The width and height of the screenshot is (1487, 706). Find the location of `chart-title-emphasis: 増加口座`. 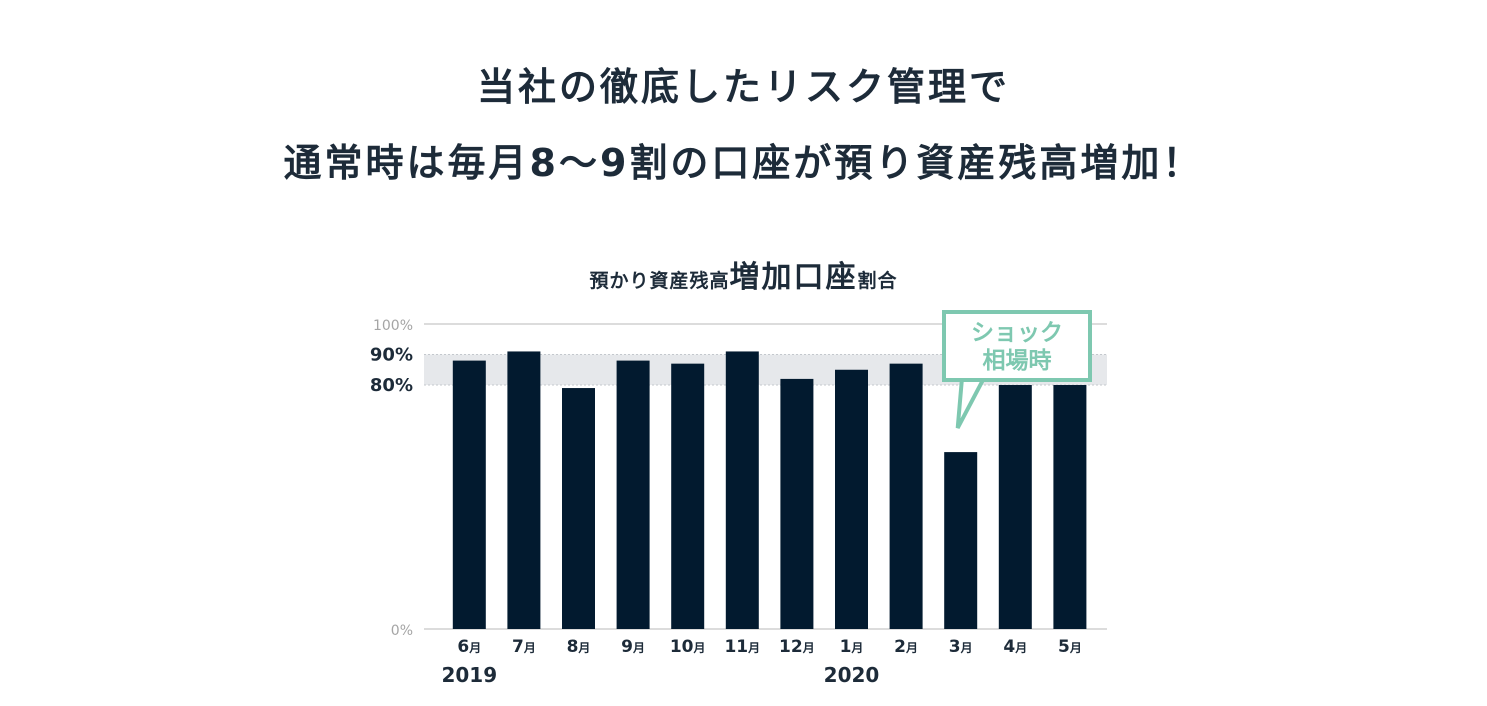

chart-title-emphasis: 増加口座 is located at coordinates (793, 277).